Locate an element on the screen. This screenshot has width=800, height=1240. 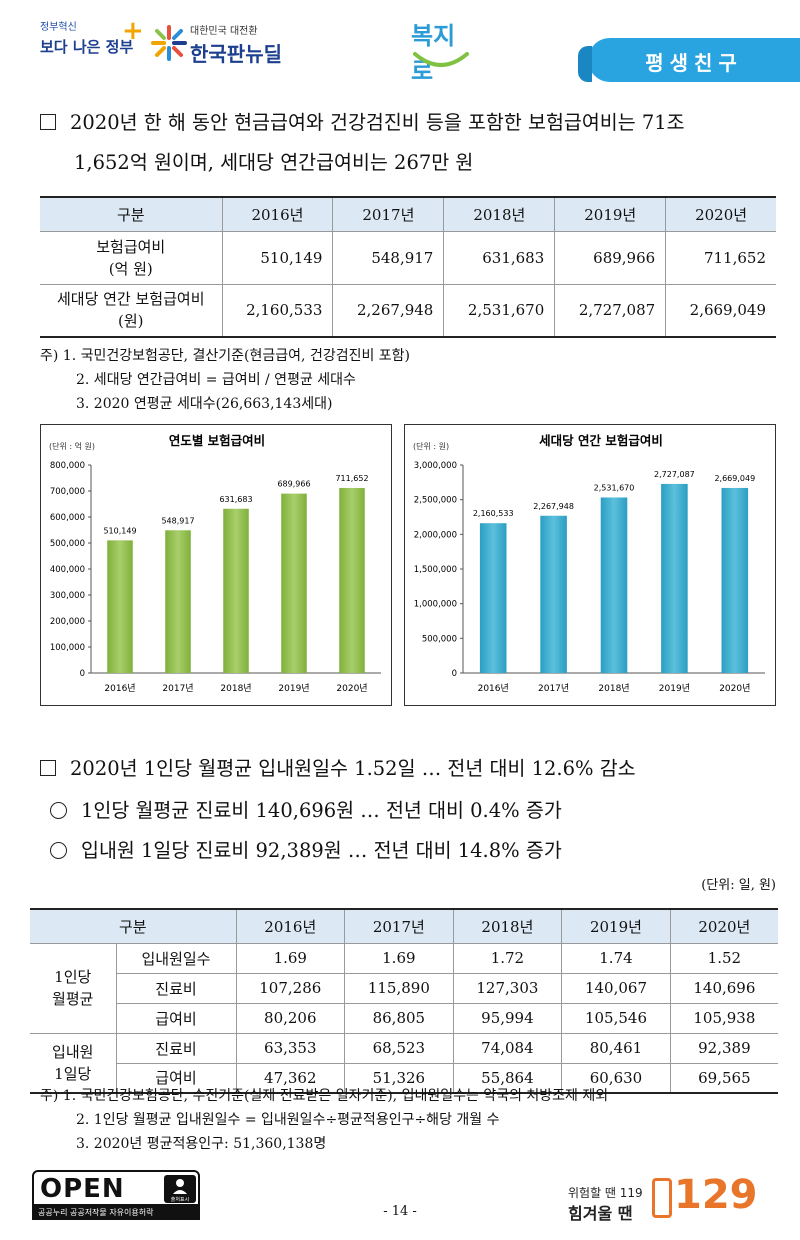
y-tick-label: 600,000 is located at coordinates (67, 518).